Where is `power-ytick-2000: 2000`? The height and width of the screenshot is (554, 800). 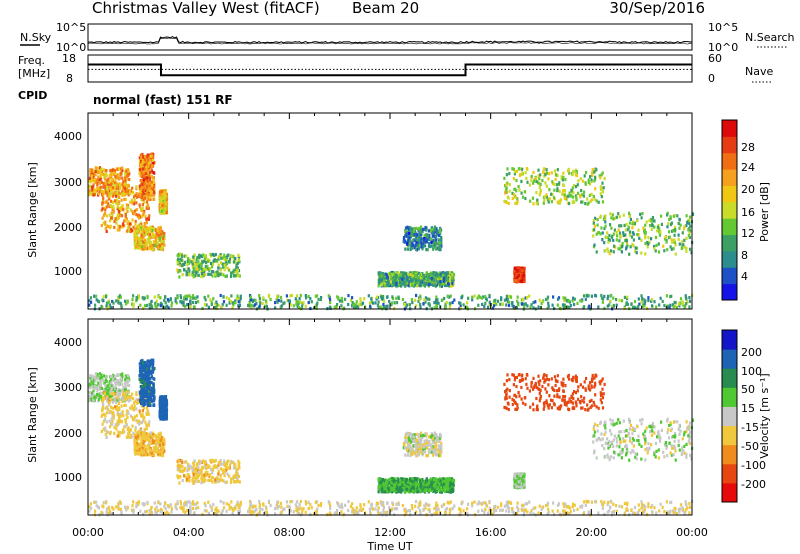
power-ytick-2000: 2000 is located at coordinates (68, 227).